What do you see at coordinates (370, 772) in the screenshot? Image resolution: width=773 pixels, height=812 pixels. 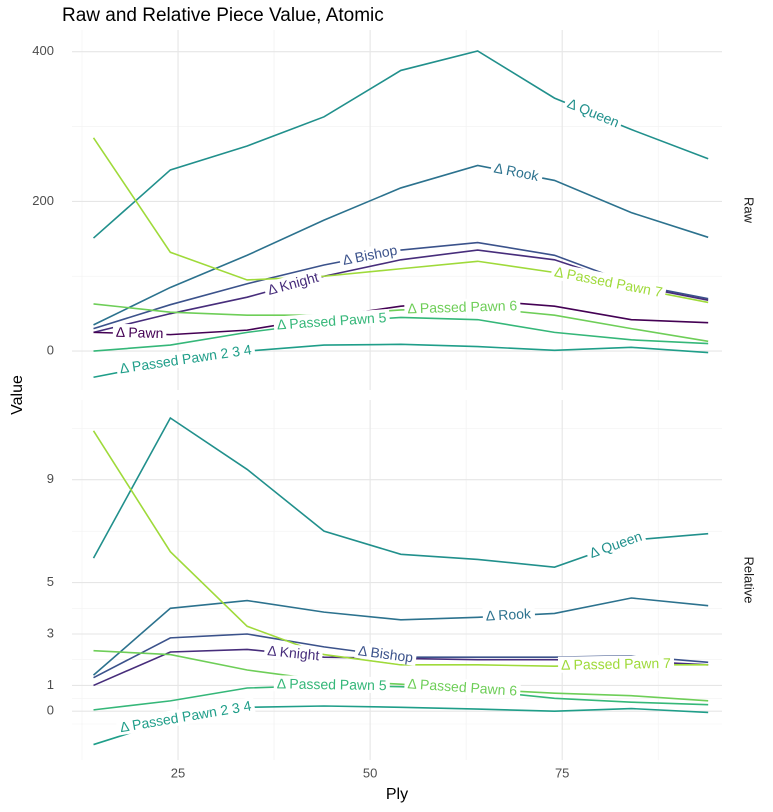 I see `x-tick-label: 50` at bounding box center [370, 772].